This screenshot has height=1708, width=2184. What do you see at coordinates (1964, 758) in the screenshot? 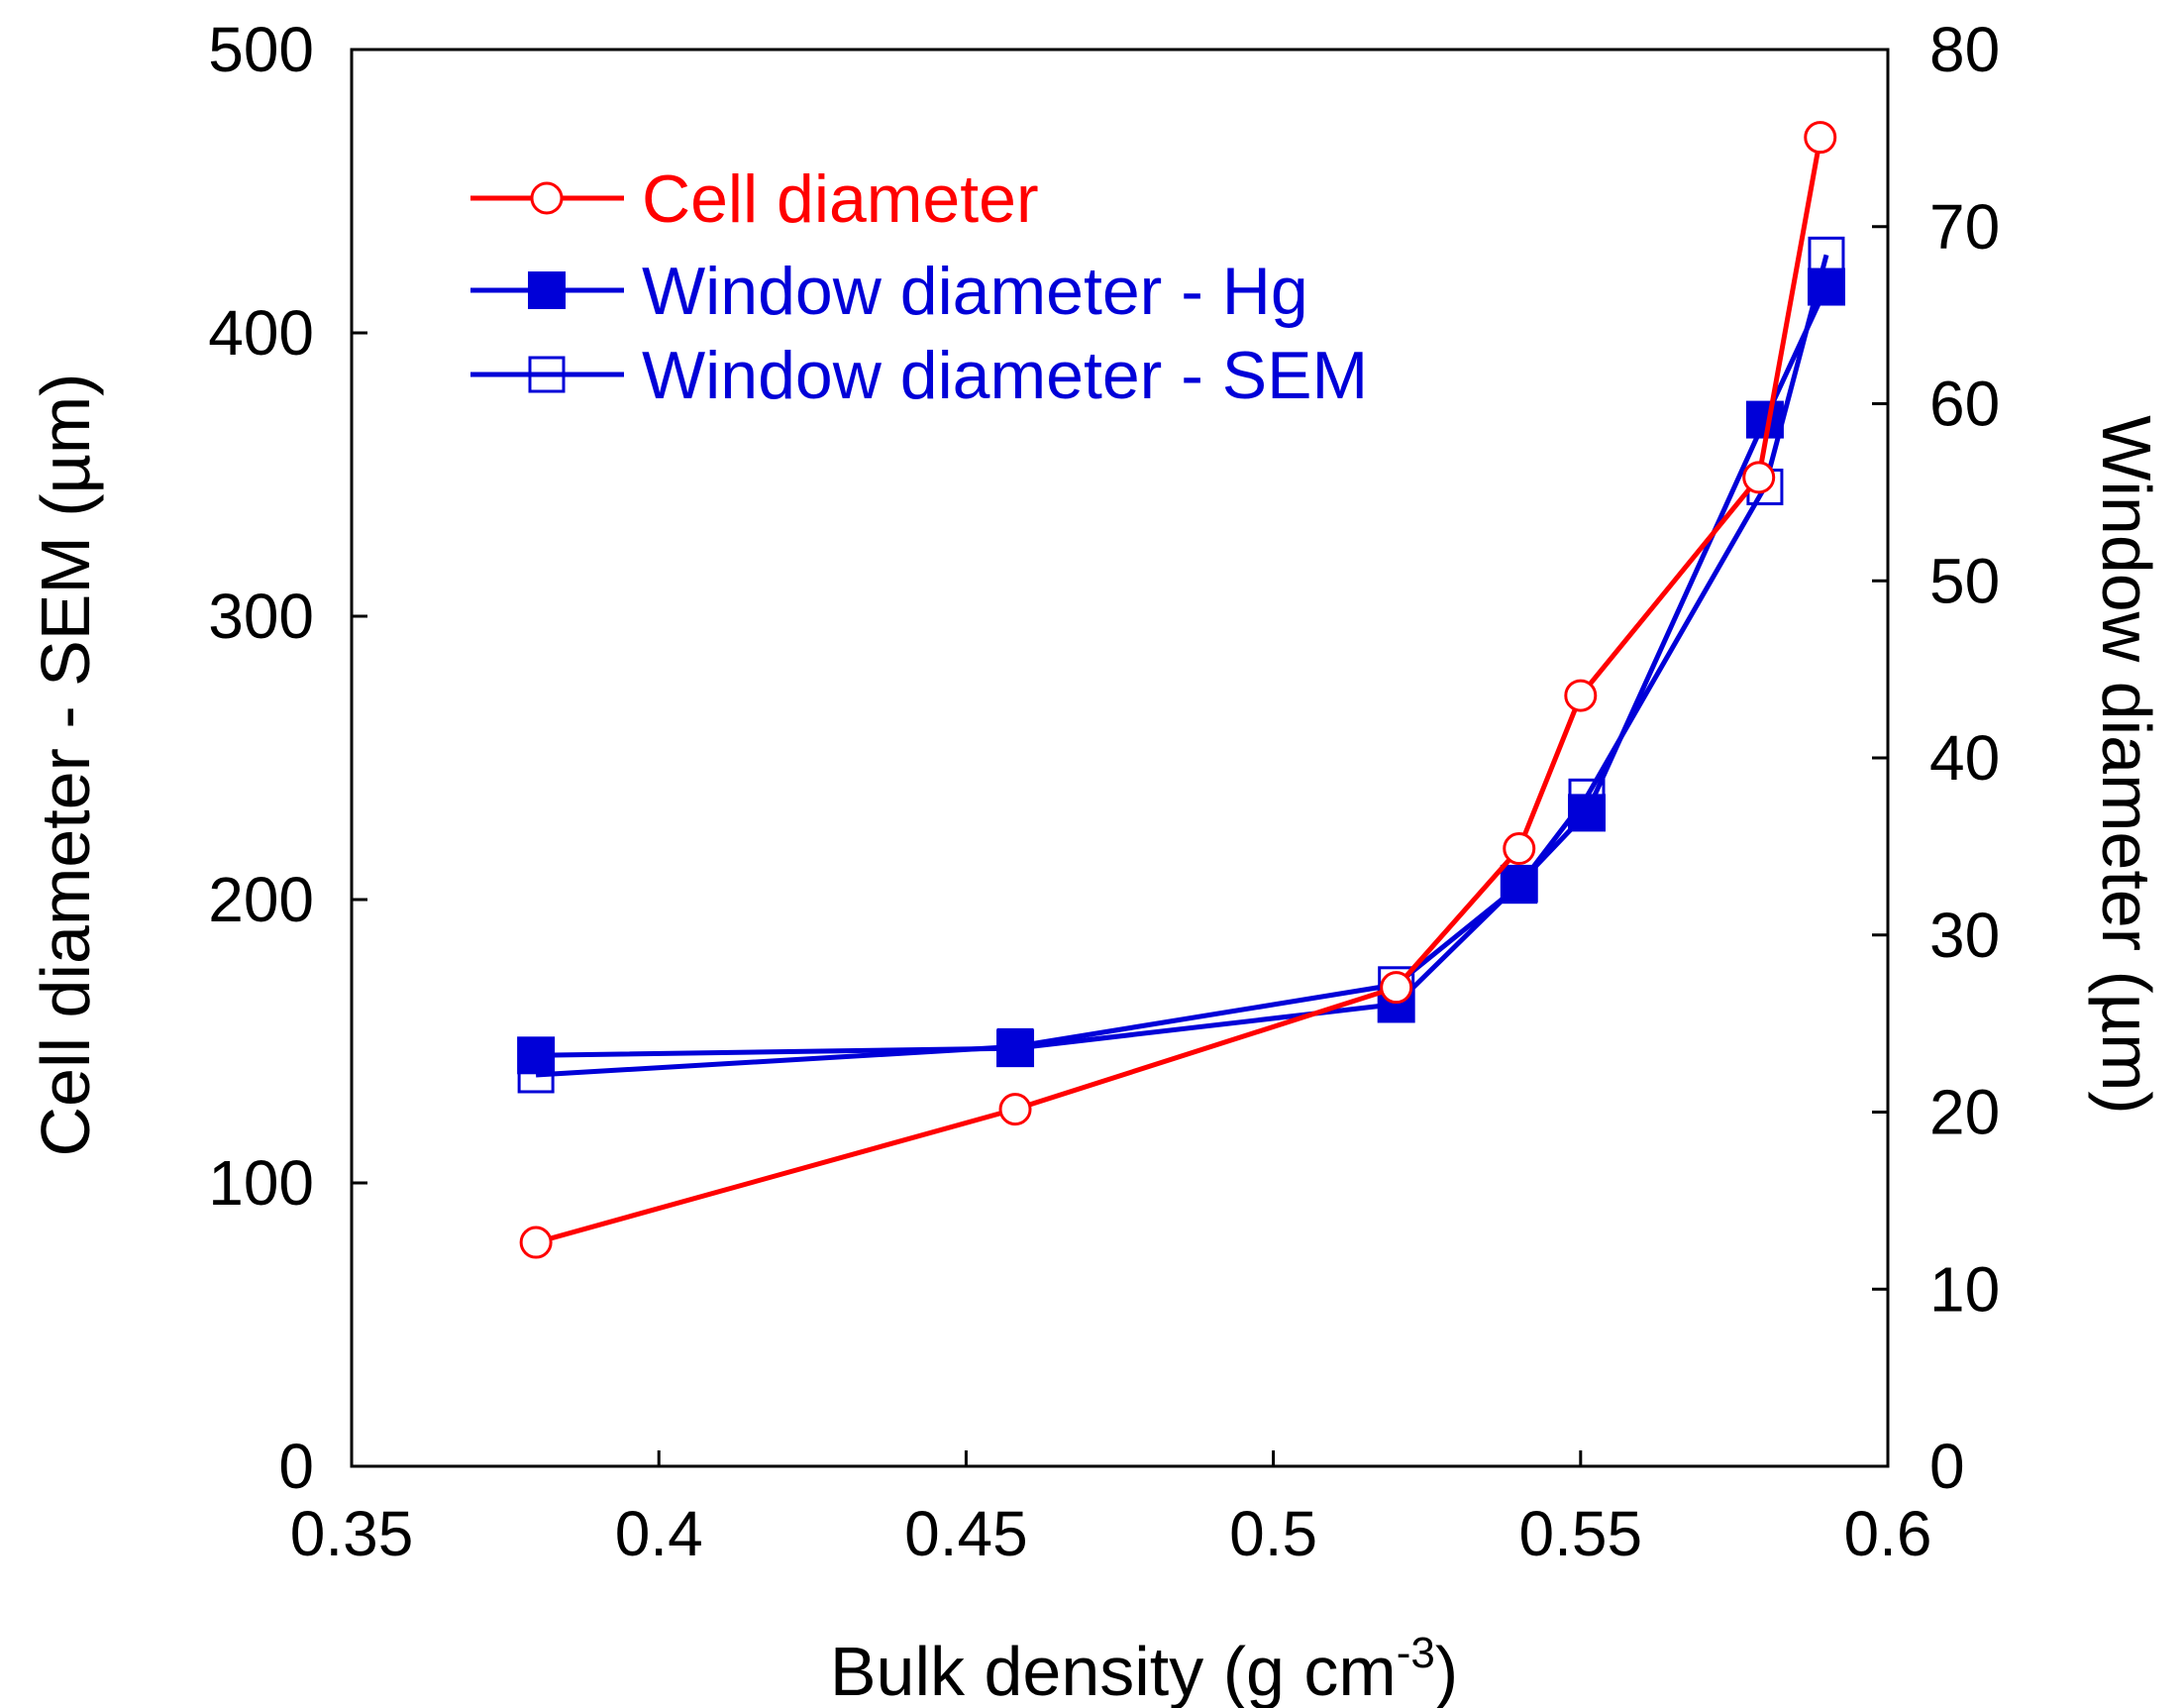
I see `right-y-tick-label: 40` at bounding box center [1964, 758].